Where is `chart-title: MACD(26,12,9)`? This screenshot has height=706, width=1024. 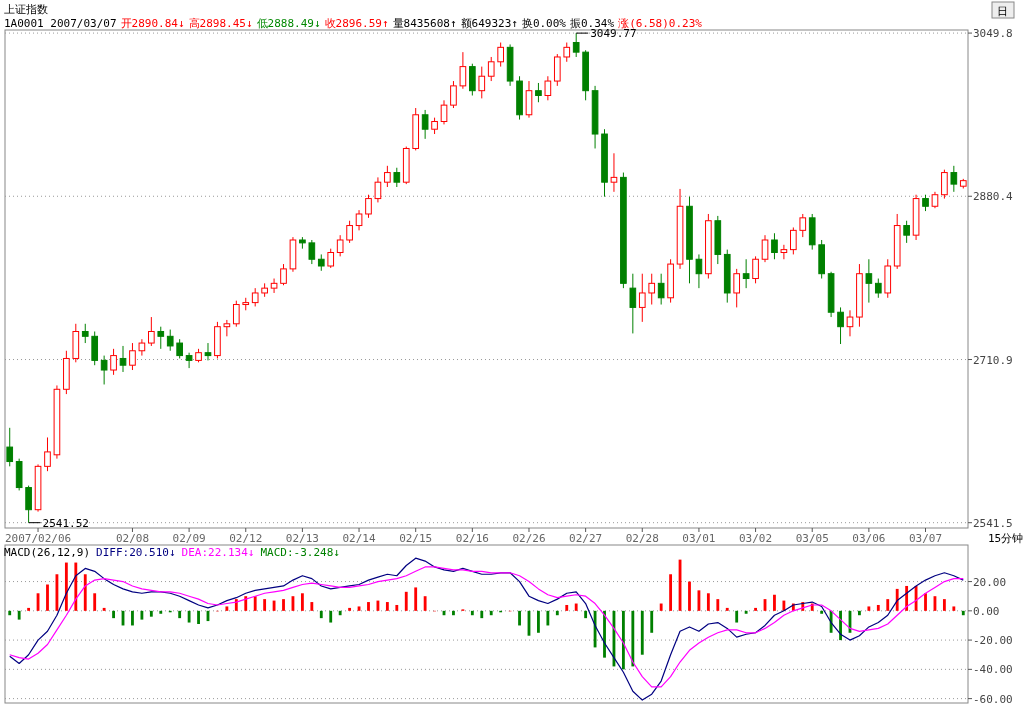 chart-title: MACD(26,12,9) is located at coordinates (47, 552).